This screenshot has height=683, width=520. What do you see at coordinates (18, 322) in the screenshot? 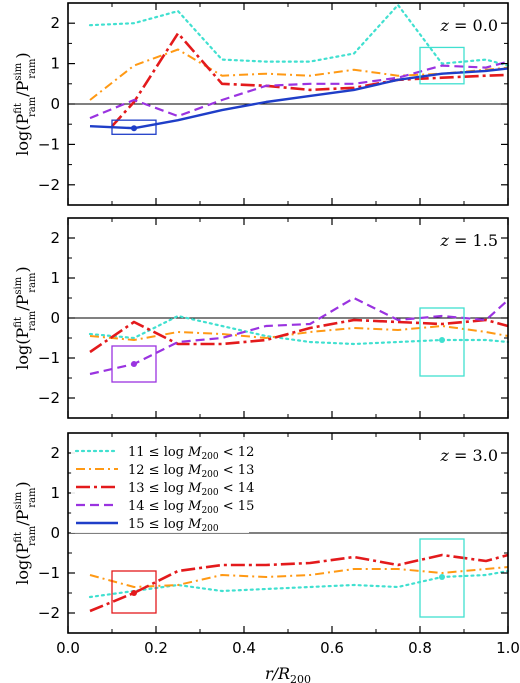
I see `y-axis-label-part-1-1: fit` at bounding box center [18, 322].